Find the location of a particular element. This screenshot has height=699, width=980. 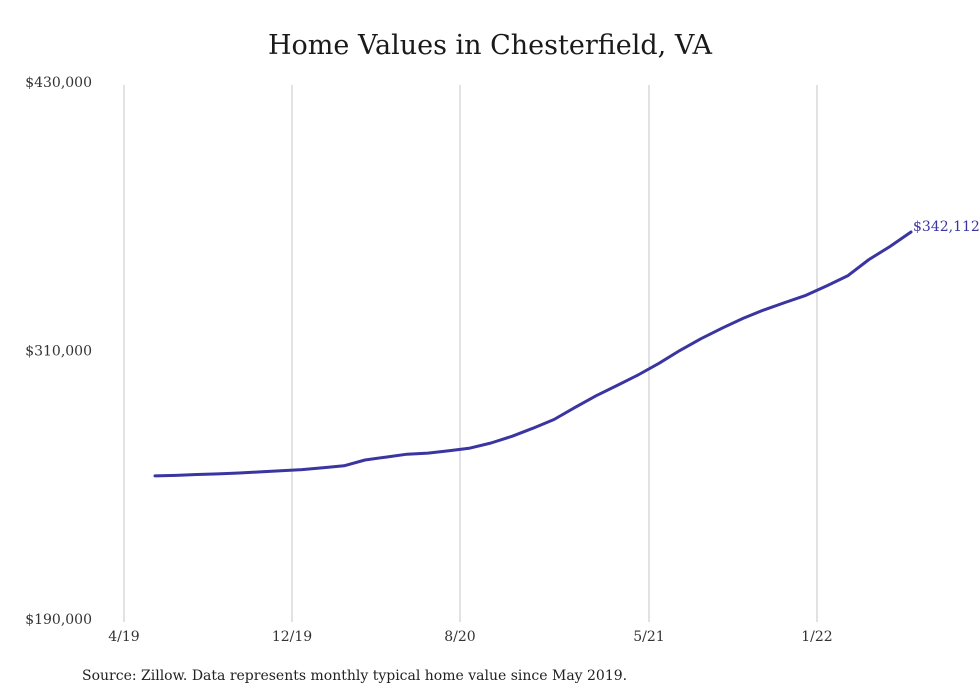

x-tick-label: 4/19 is located at coordinates (123, 637).